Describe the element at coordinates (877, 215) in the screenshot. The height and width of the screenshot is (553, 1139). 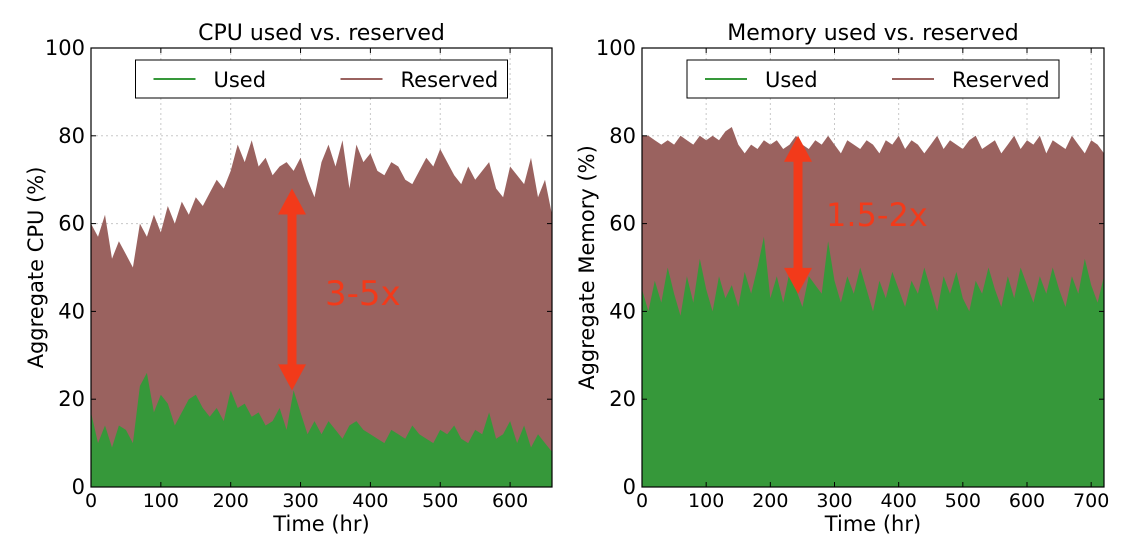
I see `annotation-label: 1.5-2x` at that location.